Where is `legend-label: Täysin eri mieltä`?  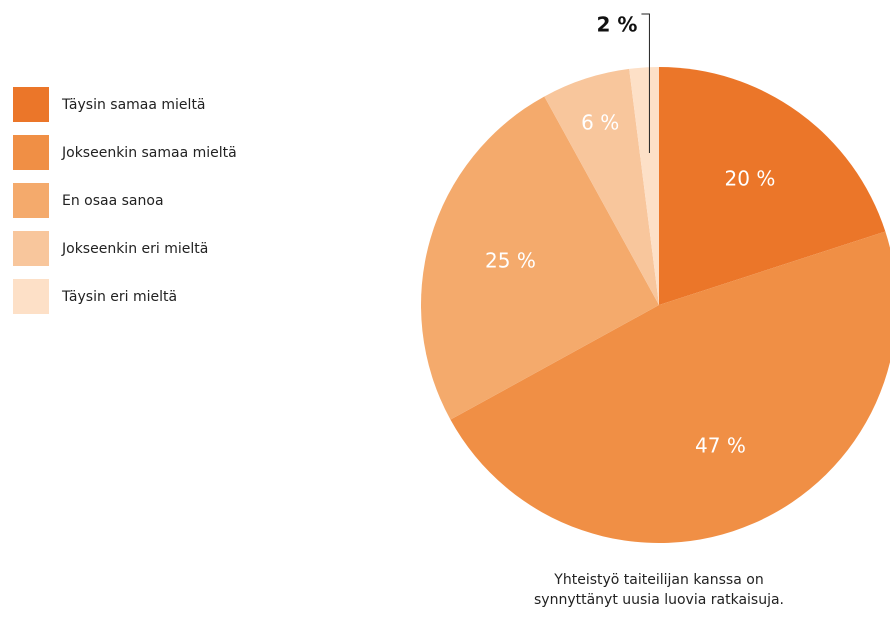
legend-label: Täysin eri mieltä is located at coordinates (119, 297).